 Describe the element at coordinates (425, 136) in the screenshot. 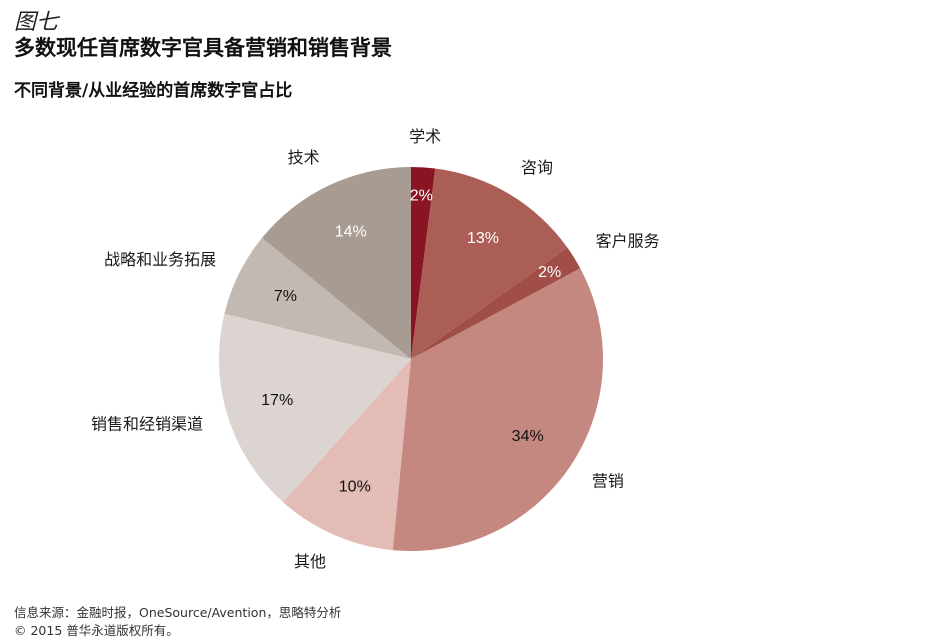

I see `category-label-slice-0: 学术` at that location.